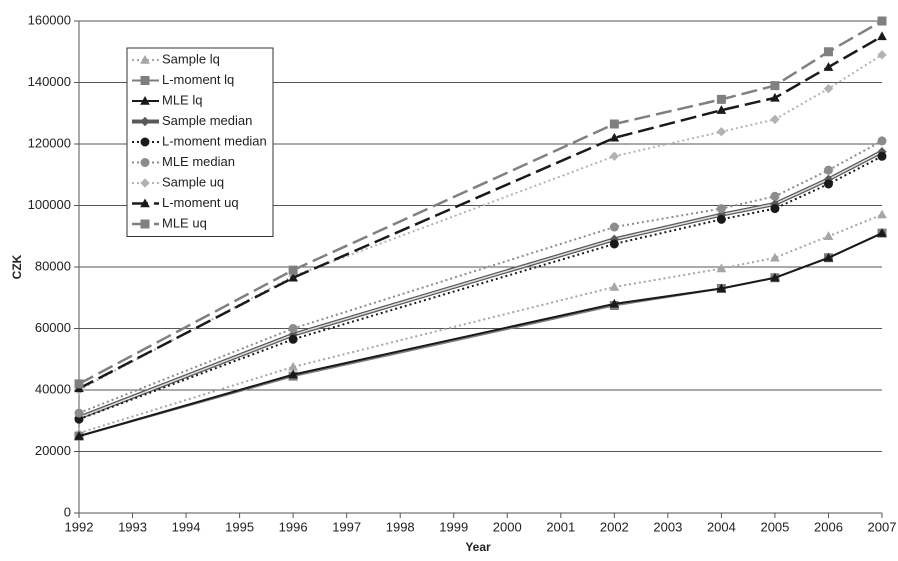 This screenshot has width=898, height=561. Describe the element at coordinates (478, 547) in the screenshot. I see `x-axis-label: Year` at that location.